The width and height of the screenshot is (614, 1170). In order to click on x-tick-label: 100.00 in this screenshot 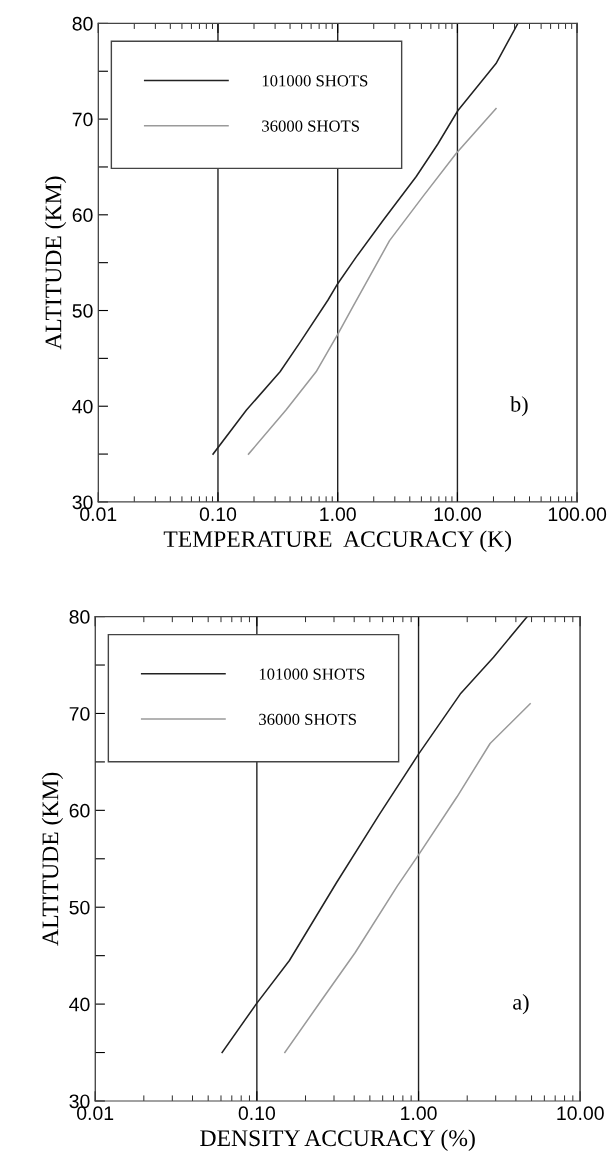, I will do `click(577, 514)`.